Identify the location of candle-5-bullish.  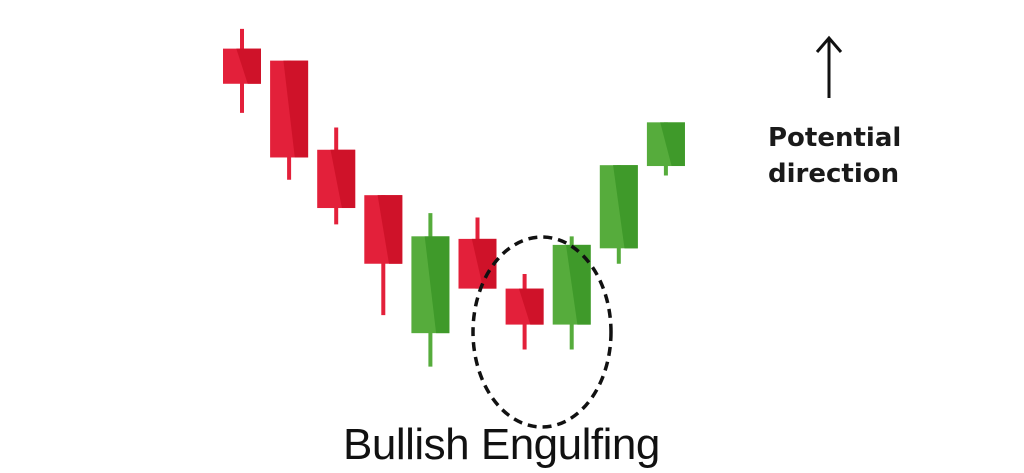
(430, 290).